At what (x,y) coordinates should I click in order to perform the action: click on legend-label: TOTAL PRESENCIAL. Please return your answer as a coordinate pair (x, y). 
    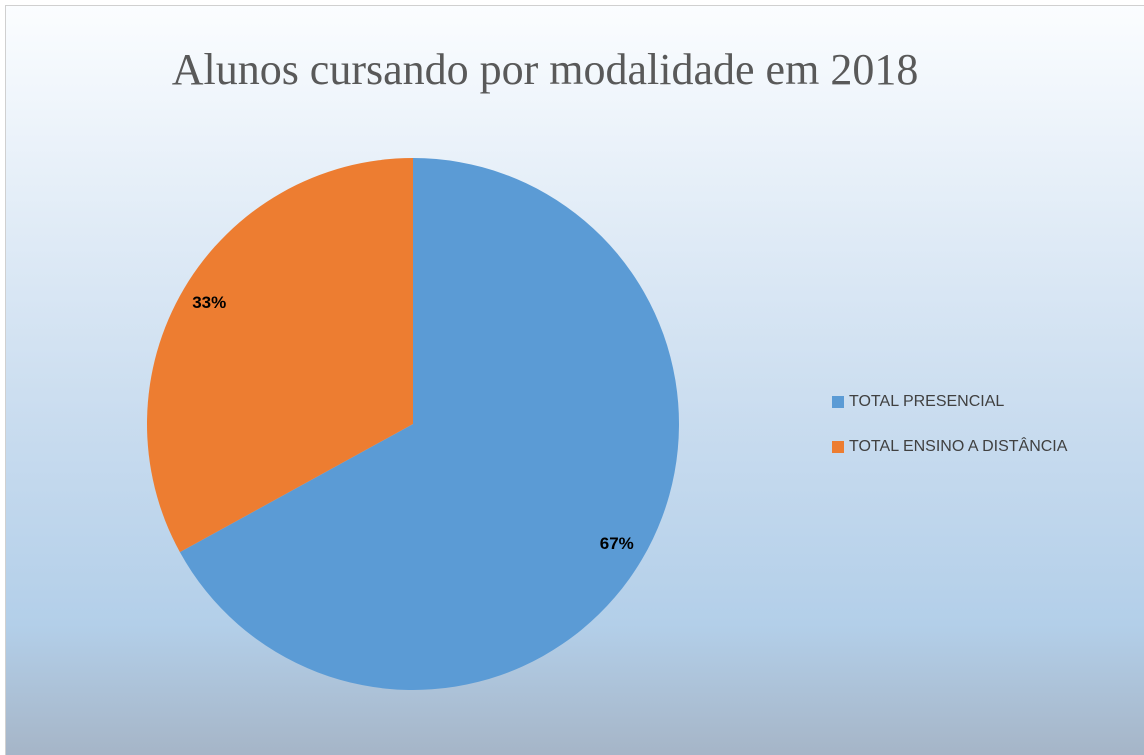
    Looking at the image, I should click on (926, 401).